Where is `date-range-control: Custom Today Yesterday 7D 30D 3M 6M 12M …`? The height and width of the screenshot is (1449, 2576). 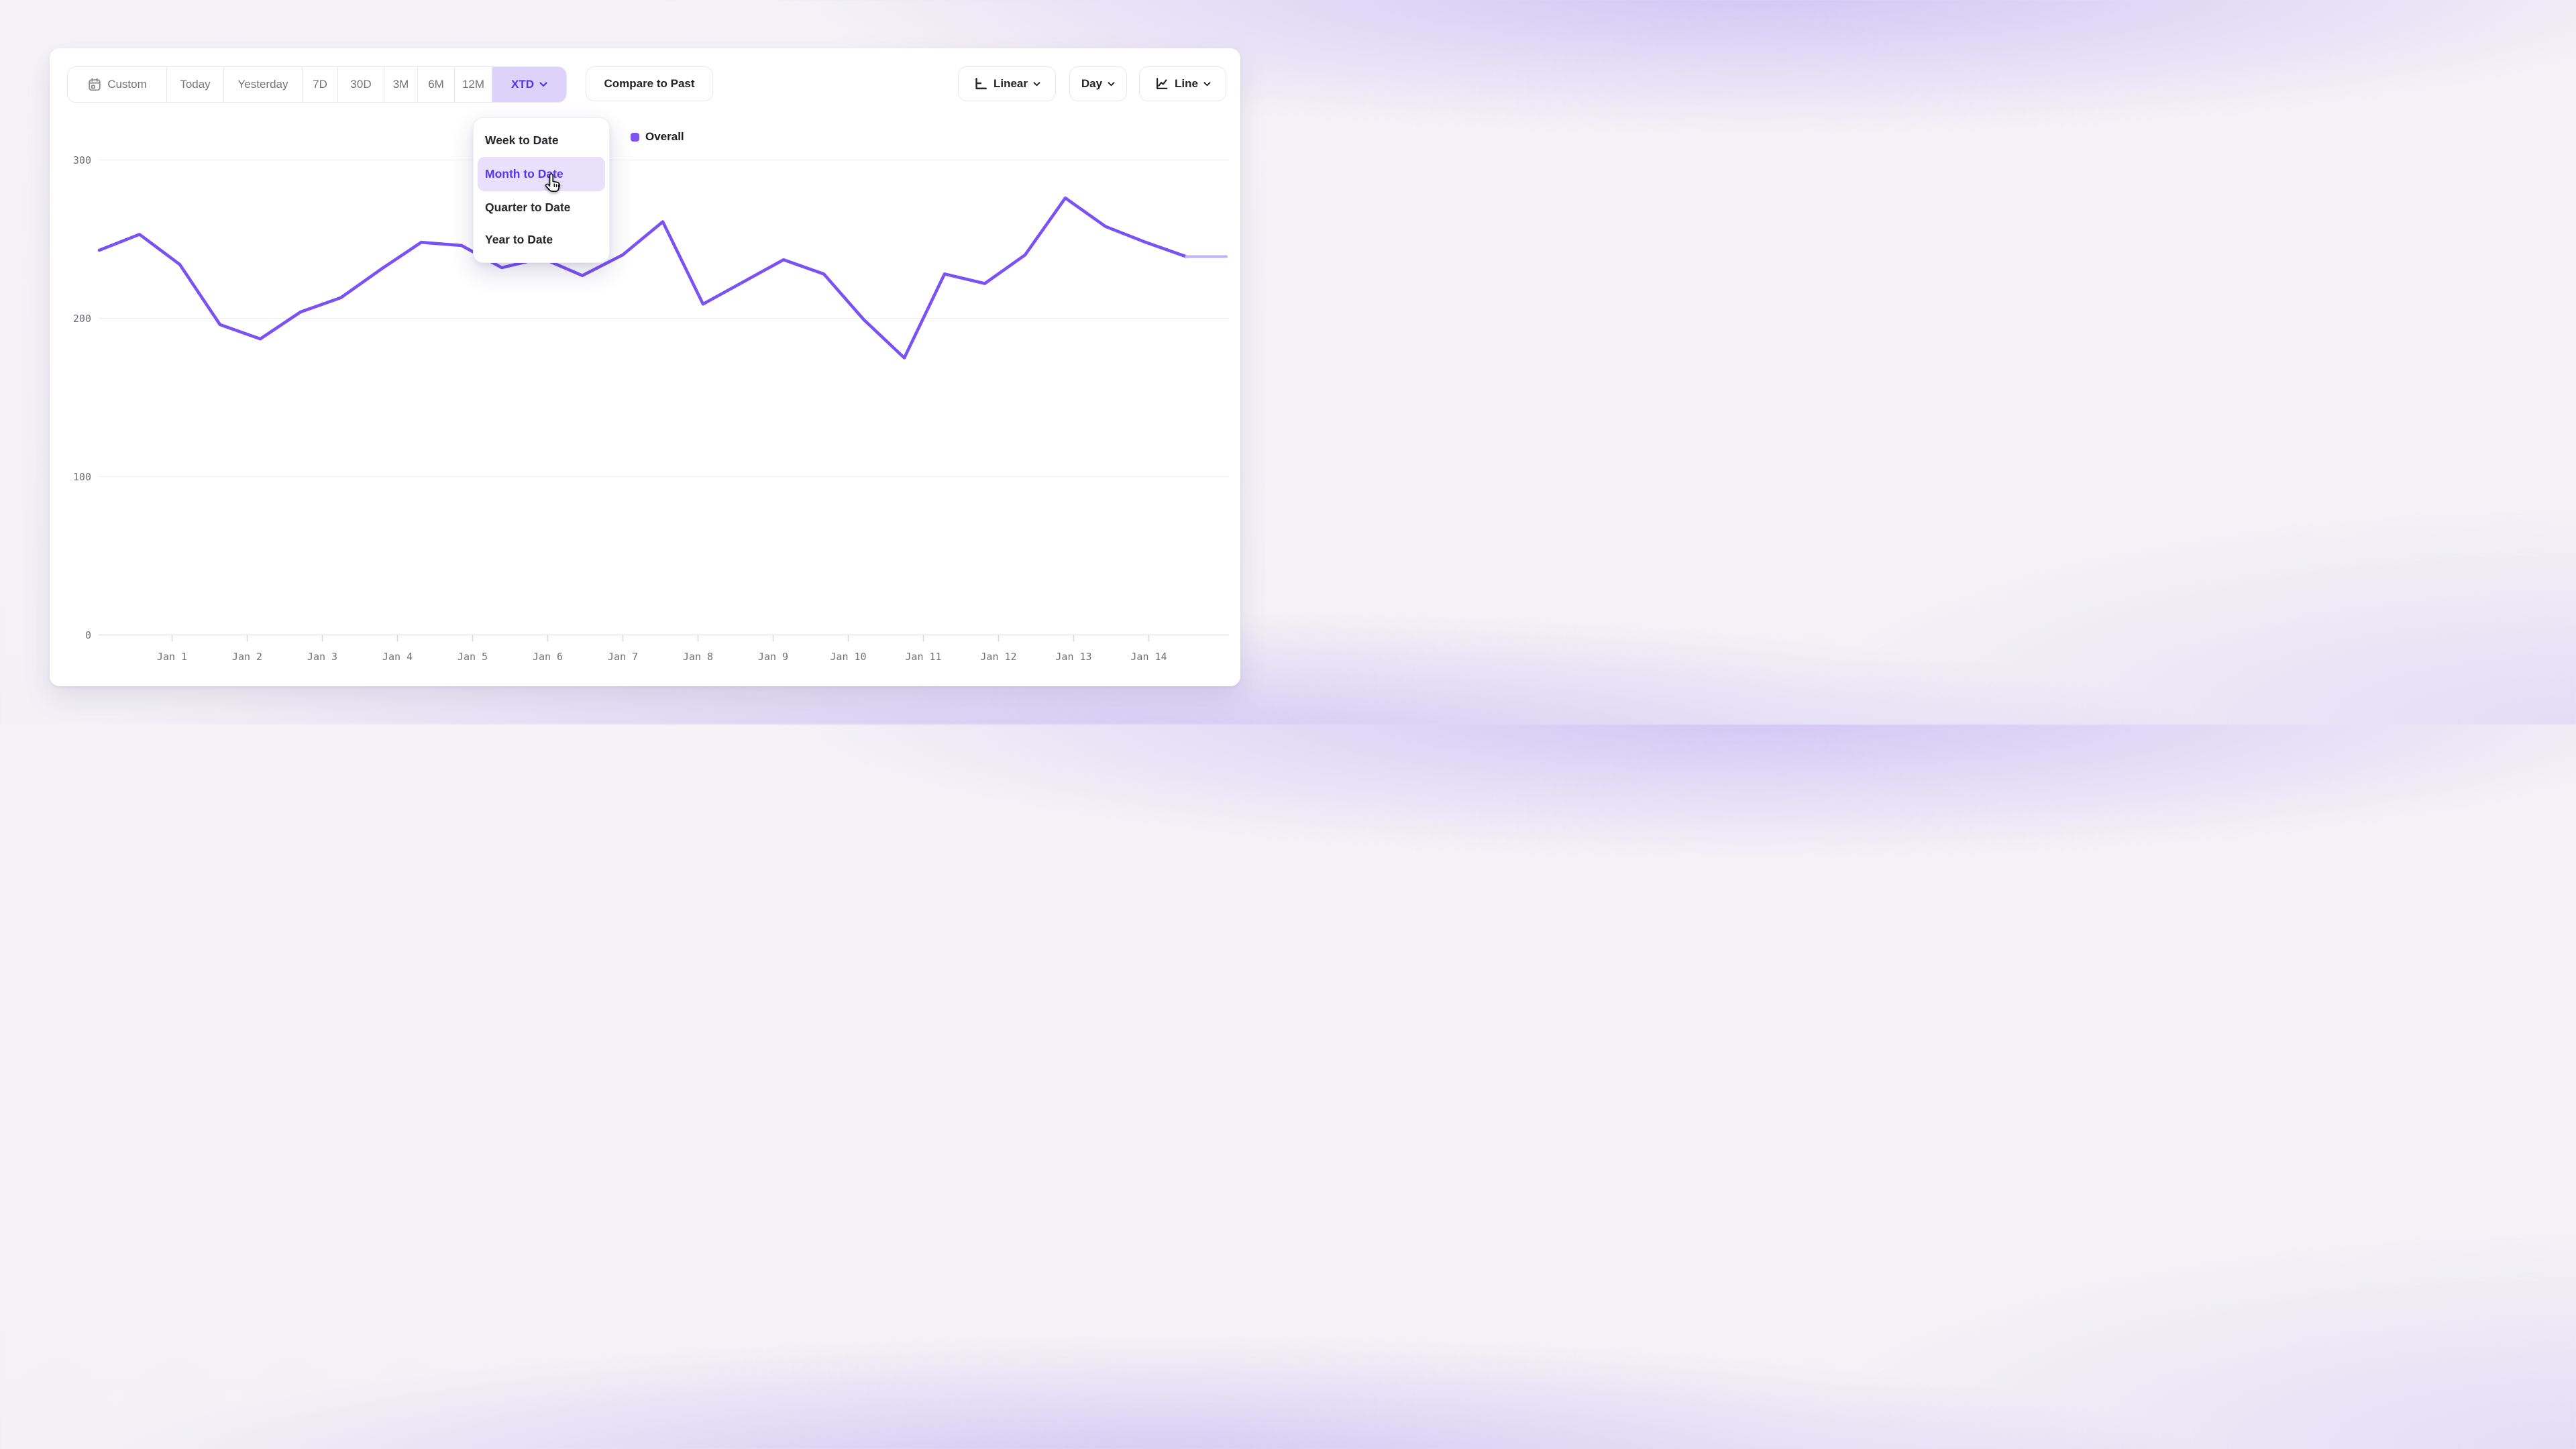 date-range-control: Custom Today Yesterday 7D 30D 3M 6M 12M … is located at coordinates (317, 84).